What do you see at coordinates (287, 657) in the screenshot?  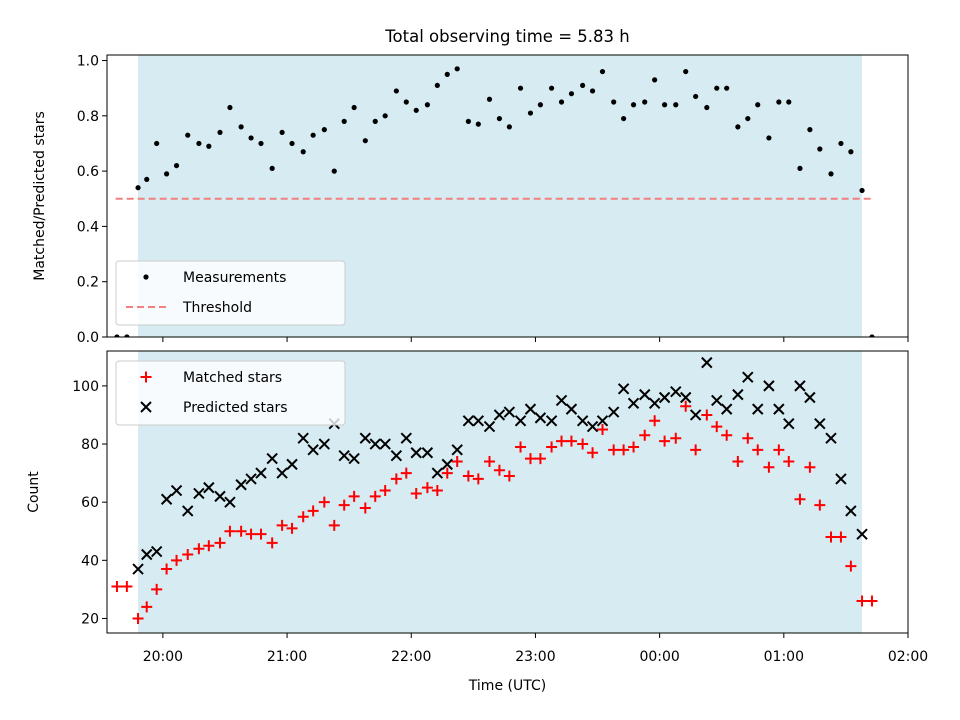 I see `x-tick-label: 21:00` at bounding box center [287, 657].